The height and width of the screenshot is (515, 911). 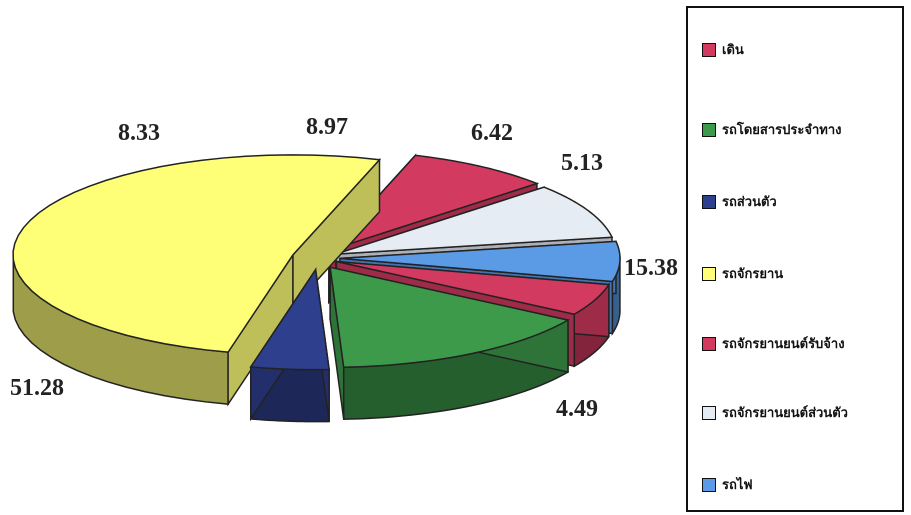 What do you see at coordinates (651, 268) in the screenshot?
I see `slice-value-label: 15.38` at bounding box center [651, 268].